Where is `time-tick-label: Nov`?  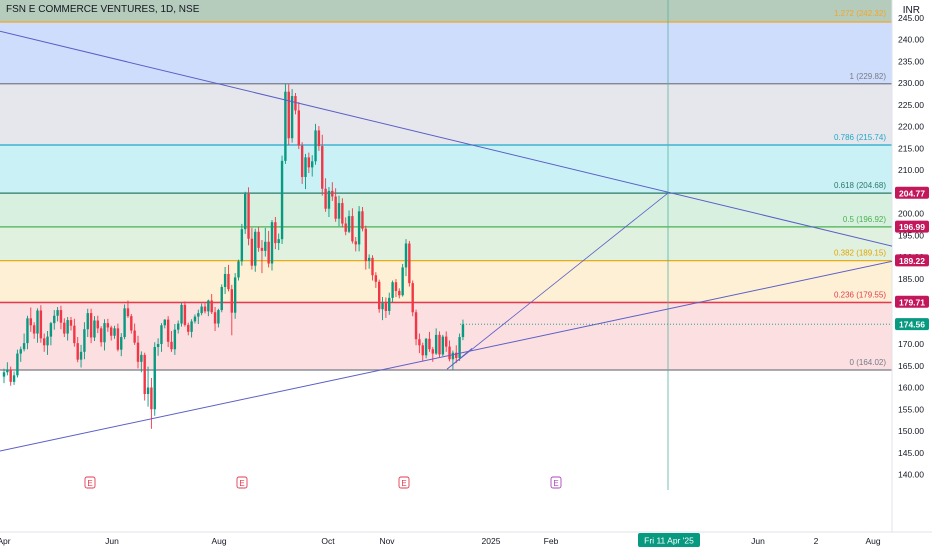
time-tick-label: Nov is located at coordinates (387, 541).